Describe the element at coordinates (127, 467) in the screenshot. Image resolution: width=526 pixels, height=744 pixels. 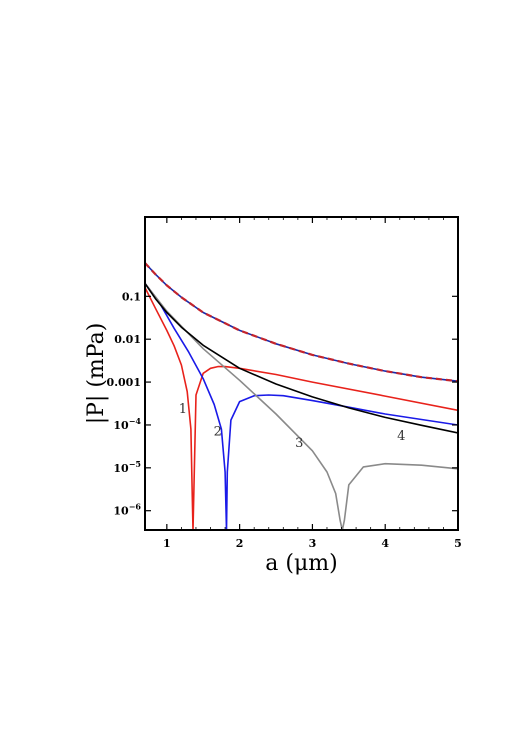
I see `y-tick-label: 10⁻⁵` at that location.